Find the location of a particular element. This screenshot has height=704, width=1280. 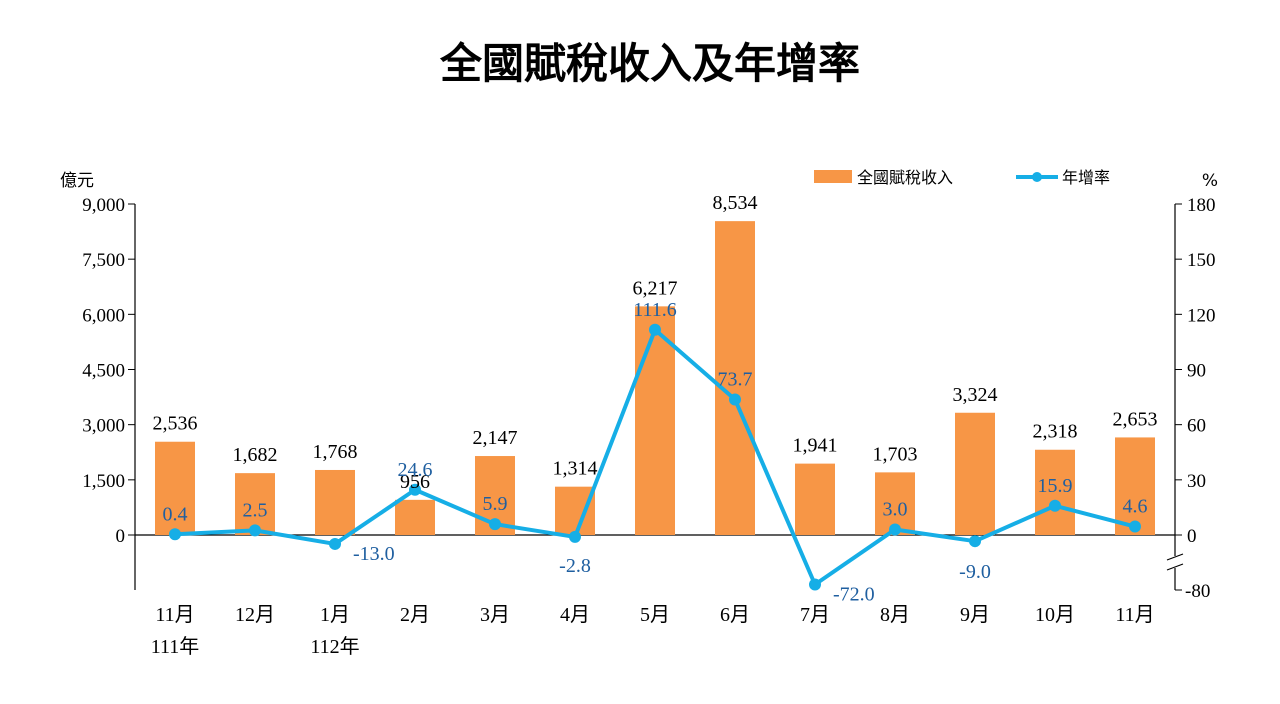

left-axis-tick-label: 0 is located at coordinates (121, 536).